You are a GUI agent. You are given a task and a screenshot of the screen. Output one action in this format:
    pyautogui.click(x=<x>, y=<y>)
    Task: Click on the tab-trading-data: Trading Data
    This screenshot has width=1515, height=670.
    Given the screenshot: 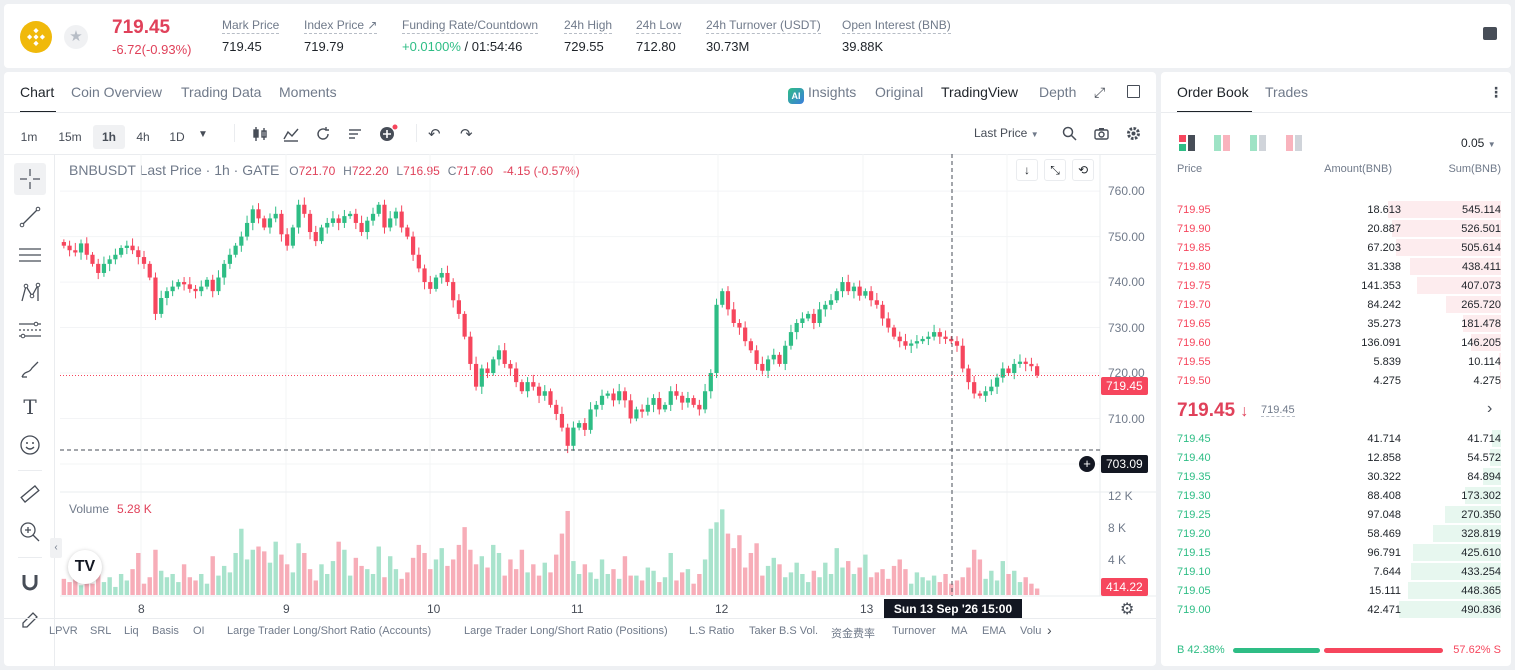 What is the action you would take?
    pyautogui.click(x=221, y=92)
    